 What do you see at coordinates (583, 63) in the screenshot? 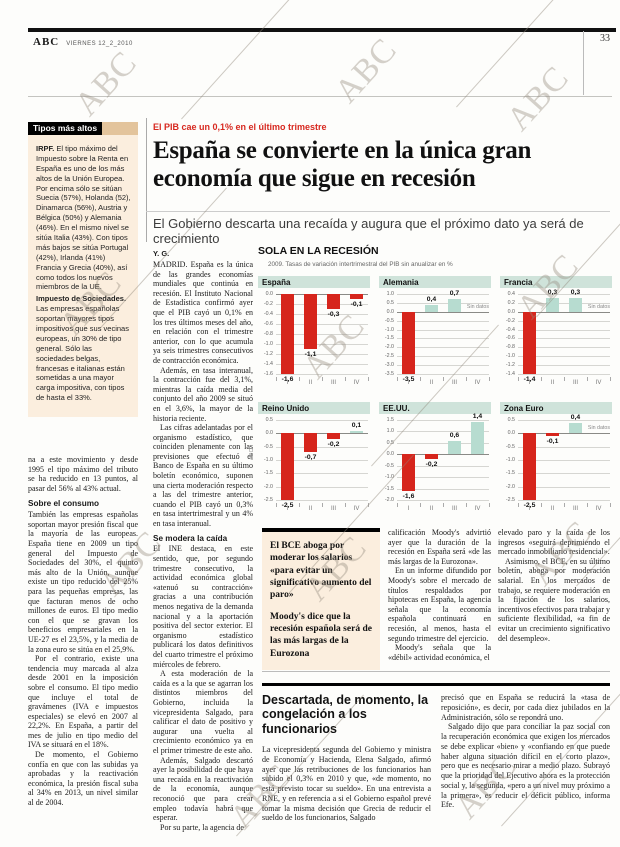
I see `page-number-rule` at bounding box center [583, 63].